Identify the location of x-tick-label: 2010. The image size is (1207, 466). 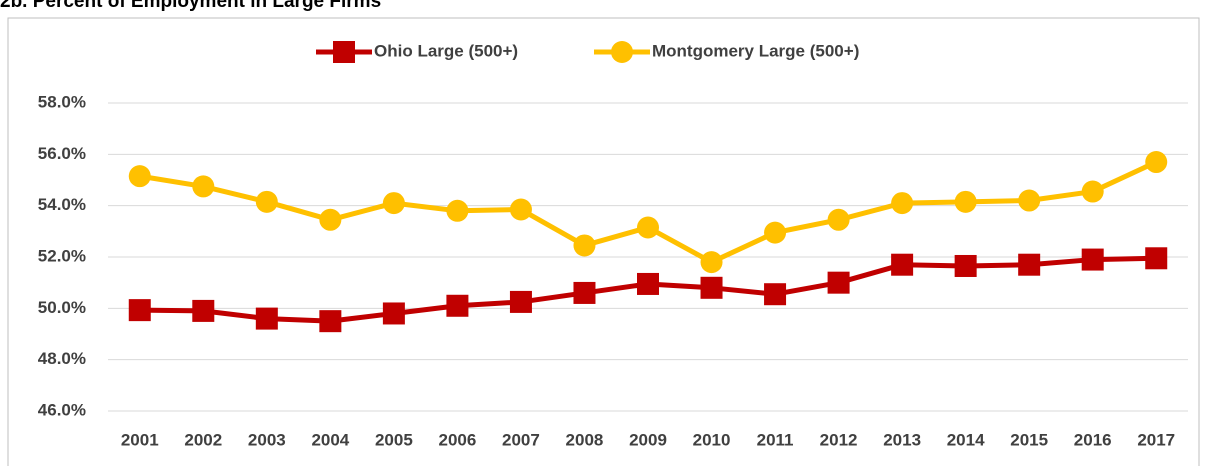
(712, 439).